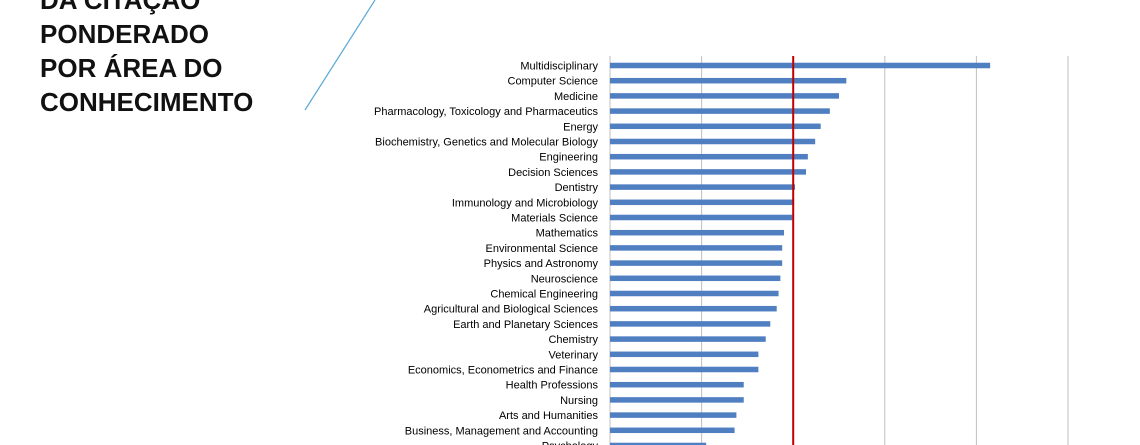 Image resolution: width=1140 pixels, height=445 pixels. What do you see at coordinates (503, 371) in the screenshot?
I see `category-label: Economics, Econometrics and Finance` at bounding box center [503, 371].